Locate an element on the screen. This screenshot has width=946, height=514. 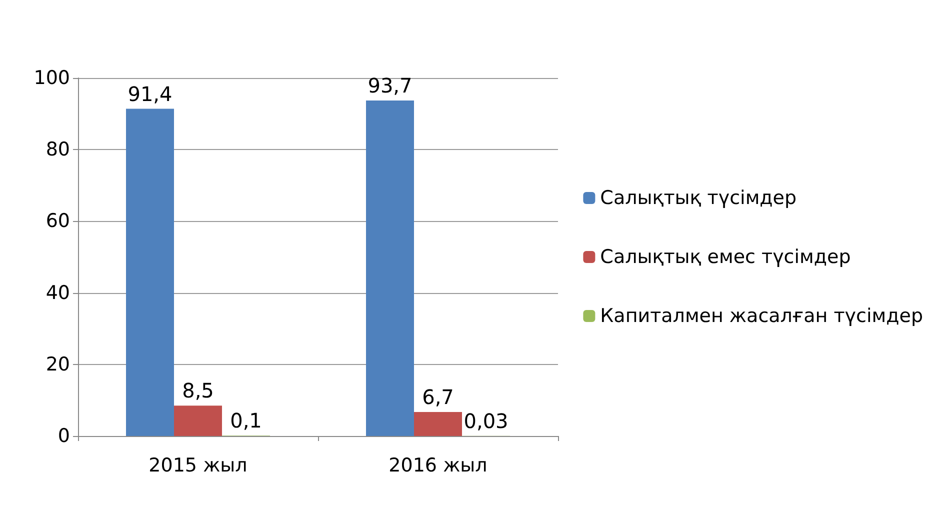
data-label: 0,1 is located at coordinates (246, 420).